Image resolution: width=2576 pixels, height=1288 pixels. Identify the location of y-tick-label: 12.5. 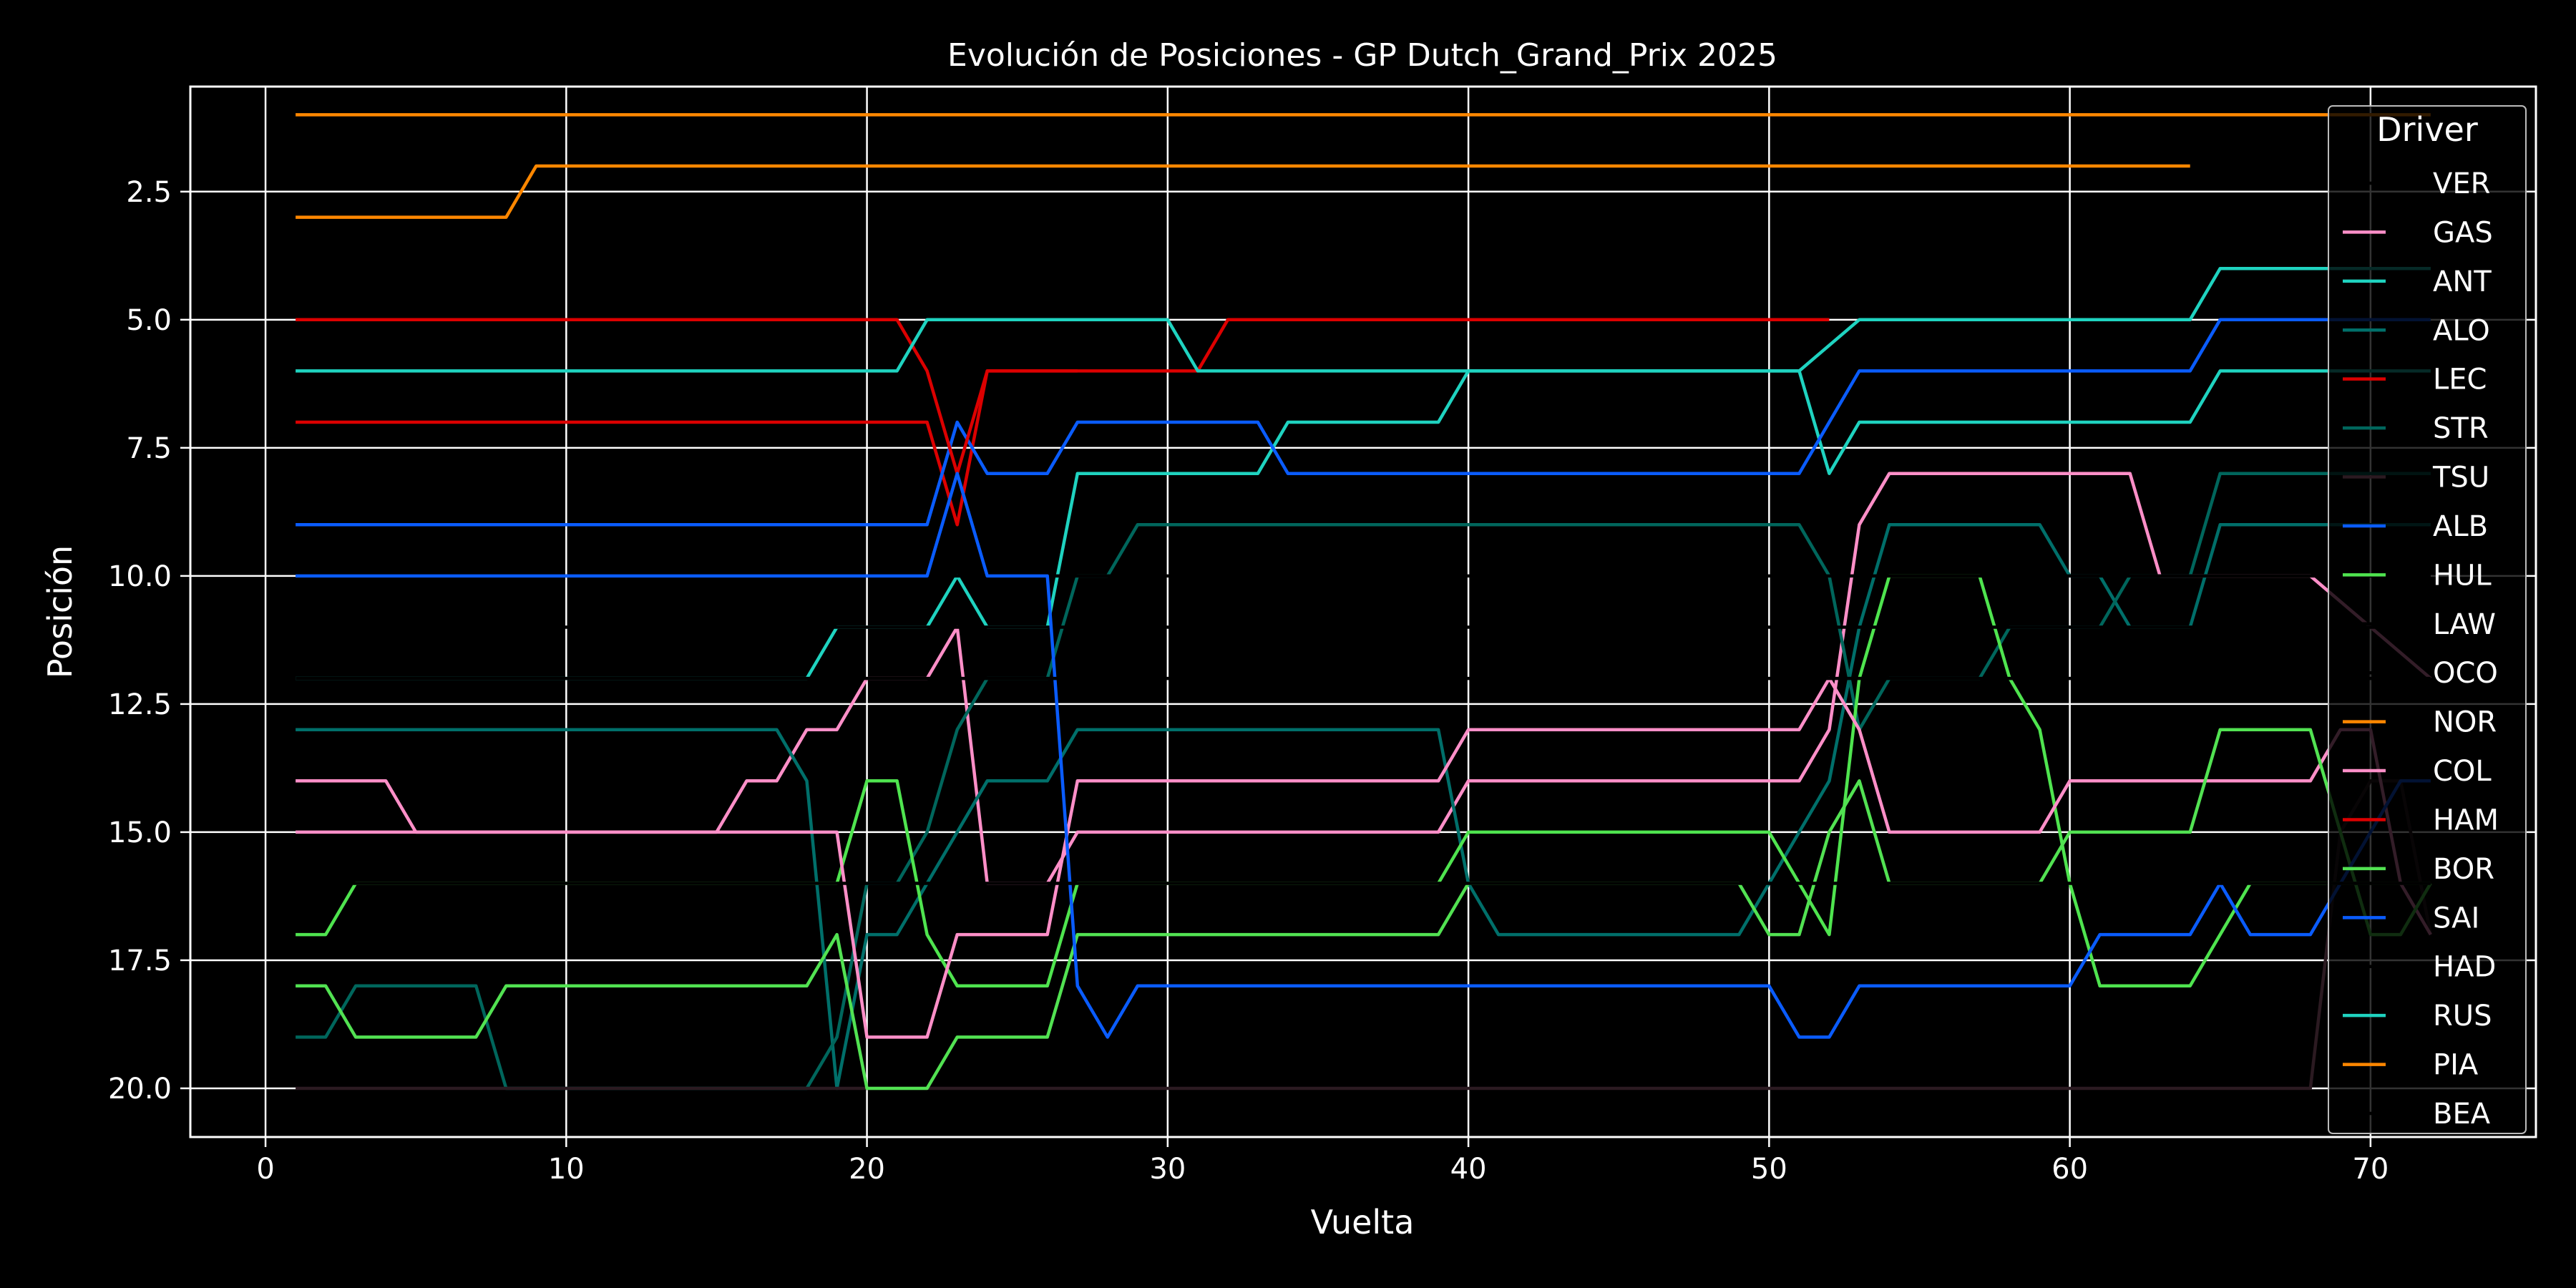
(140, 704).